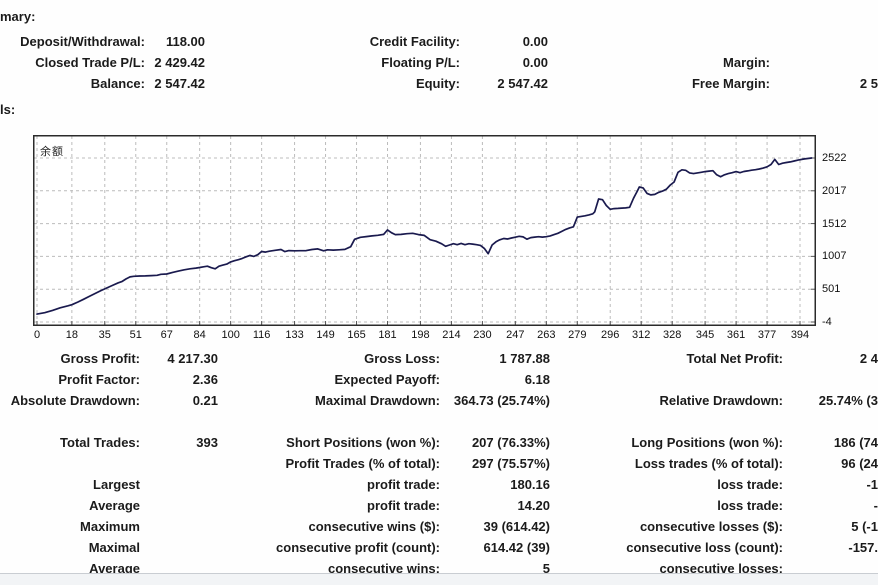  Describe the element at coordinates (420, 62) in the screenshot. I see `report-label: Floating P/L:` at that location.